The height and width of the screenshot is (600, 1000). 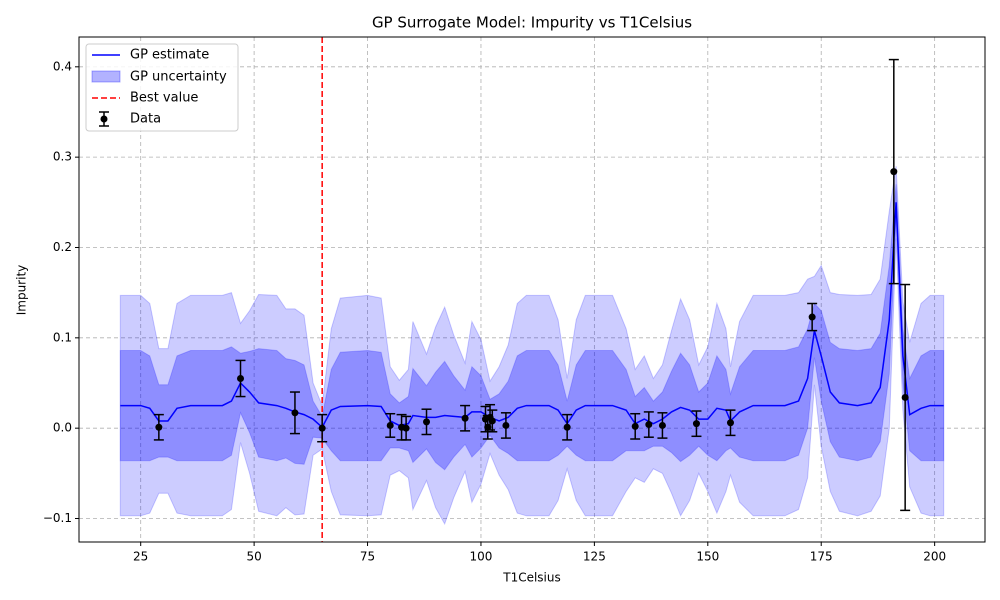 What do you see at coordinates (106, 76) in the screenshot?
I see `legend-band` at bounding box center [106, 76].